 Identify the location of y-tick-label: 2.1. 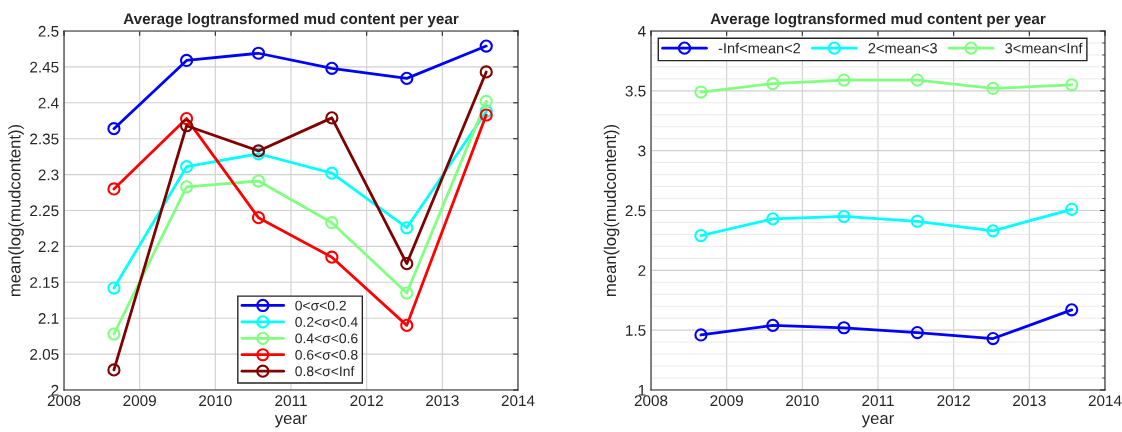
(48, 318).